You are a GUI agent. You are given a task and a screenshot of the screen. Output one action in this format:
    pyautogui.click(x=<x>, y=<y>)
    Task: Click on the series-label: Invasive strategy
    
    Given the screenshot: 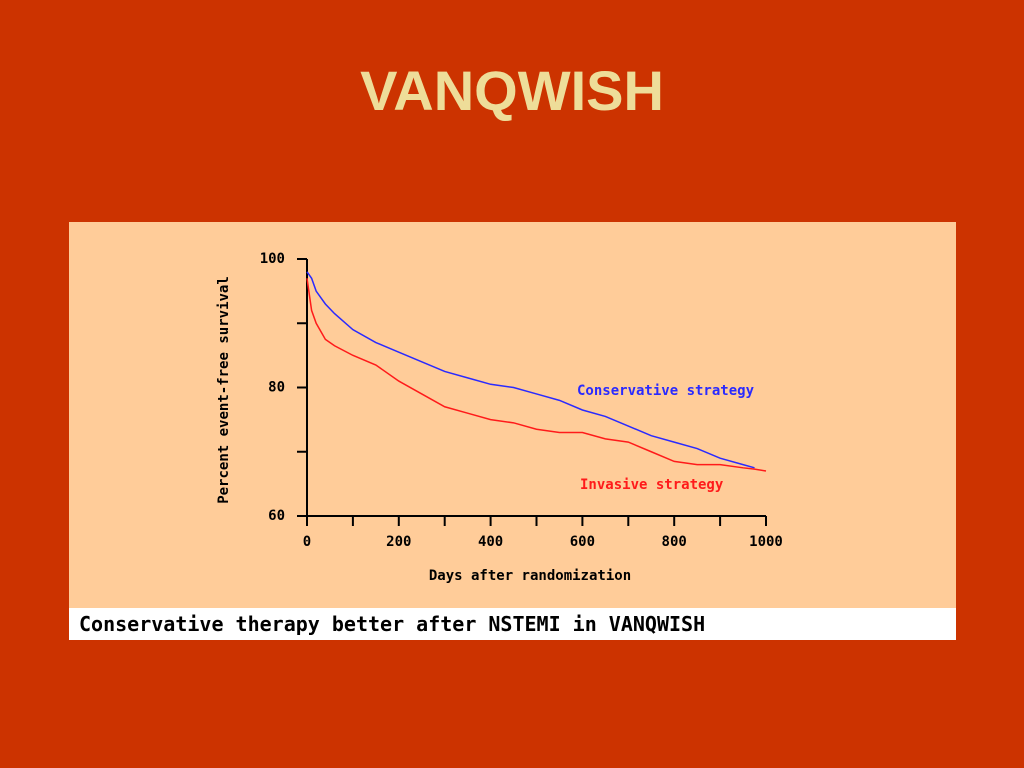 What is the action you would take?
    pyautogui.click(x=652, y=485)
    